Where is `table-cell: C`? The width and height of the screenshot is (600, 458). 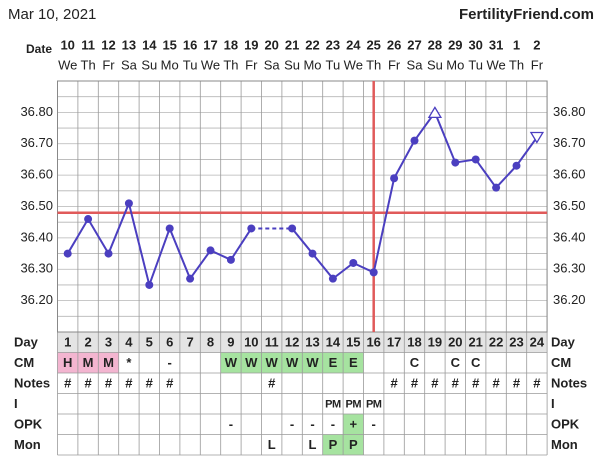
table-cell: C is located at coordinates (456, 362).